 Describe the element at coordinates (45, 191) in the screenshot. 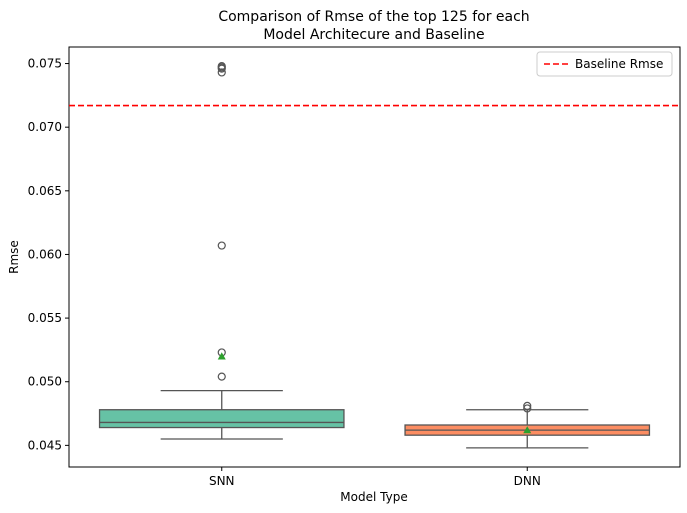

I see `y-tick-label: 0.065` at that location.